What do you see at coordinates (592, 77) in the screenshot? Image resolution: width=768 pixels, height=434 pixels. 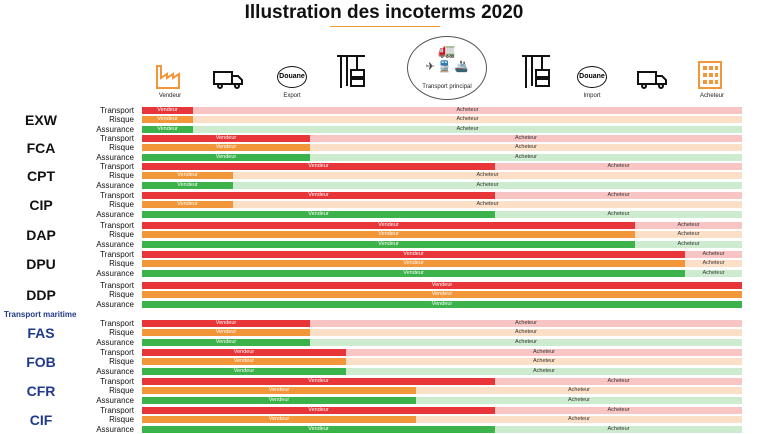 I see `customs-icon: Douane` at bounding box center [592, 77].